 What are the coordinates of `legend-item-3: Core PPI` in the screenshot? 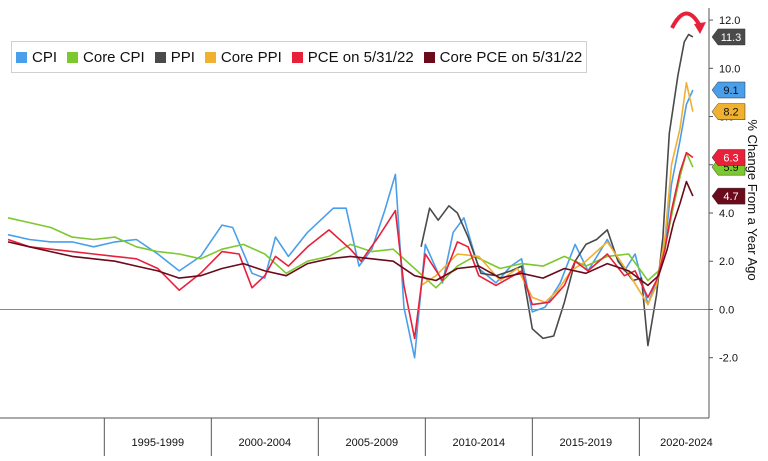 It's located at (243, 57).